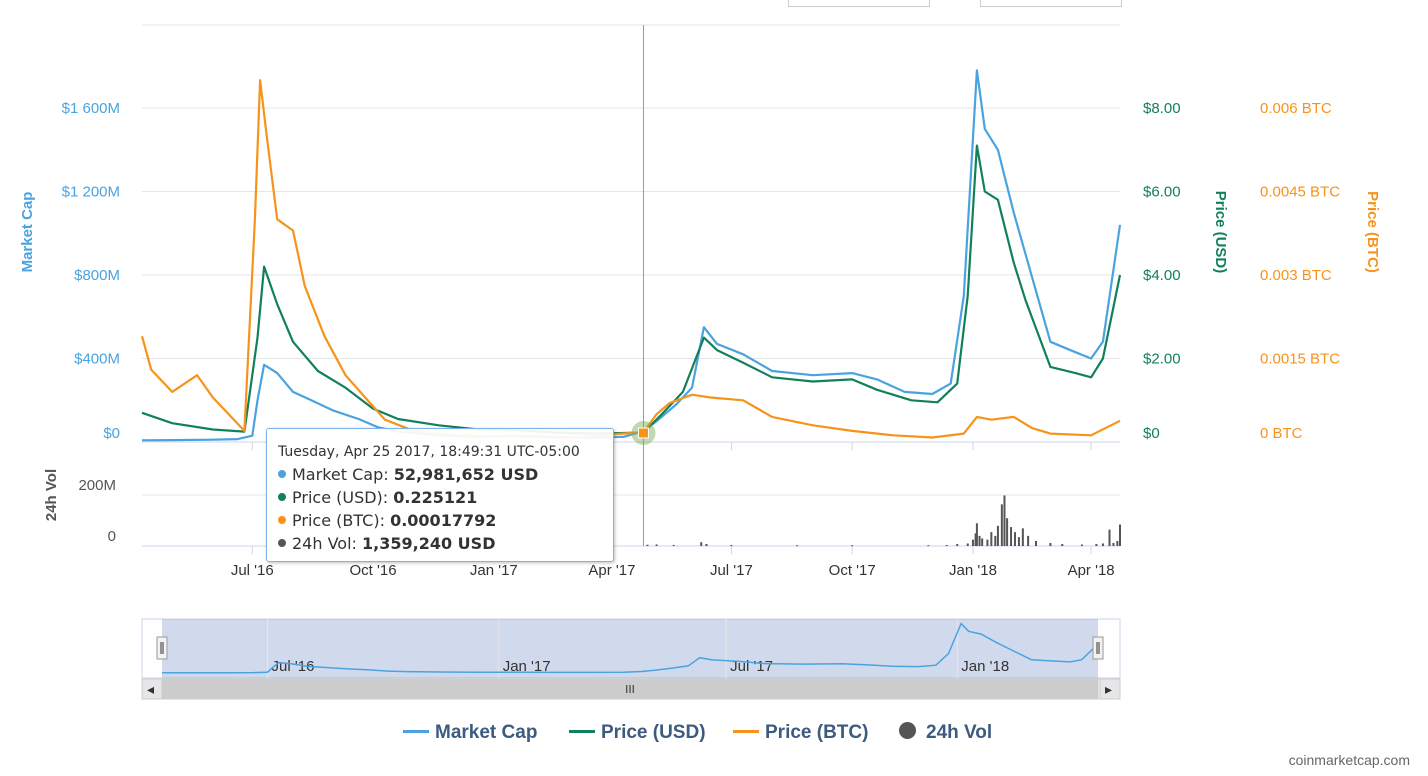 The image size is (1428, 776). I want to click on legend-item-price-usd: Price (USD), so click(637, 734).